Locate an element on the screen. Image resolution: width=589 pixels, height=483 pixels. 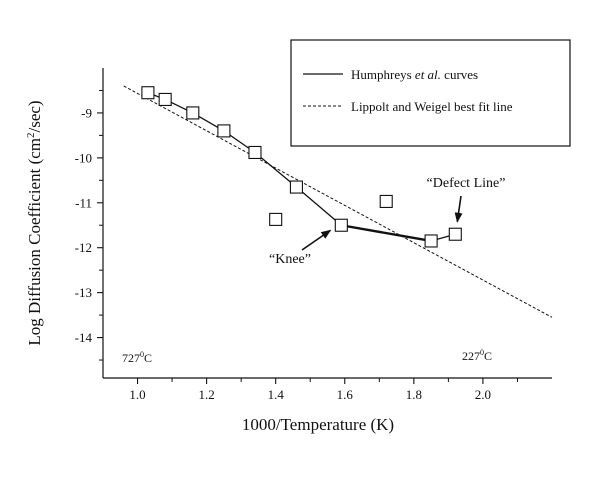
defect-line-arrow is located at coordinates (458, 209).